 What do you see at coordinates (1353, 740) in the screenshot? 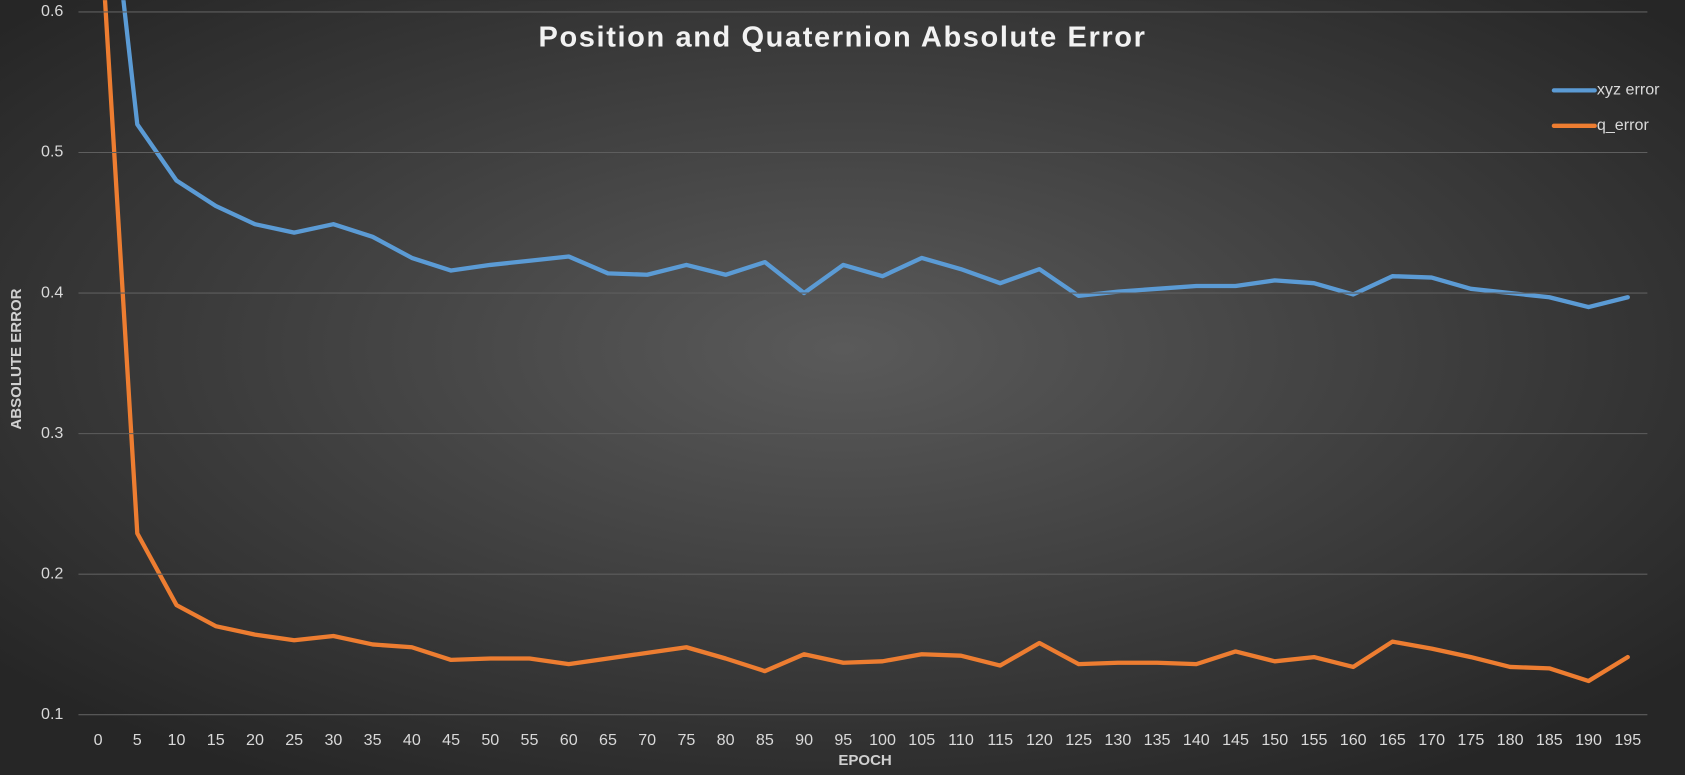
I see `x-tick-label: 160` at bounding box center [1353, 740].